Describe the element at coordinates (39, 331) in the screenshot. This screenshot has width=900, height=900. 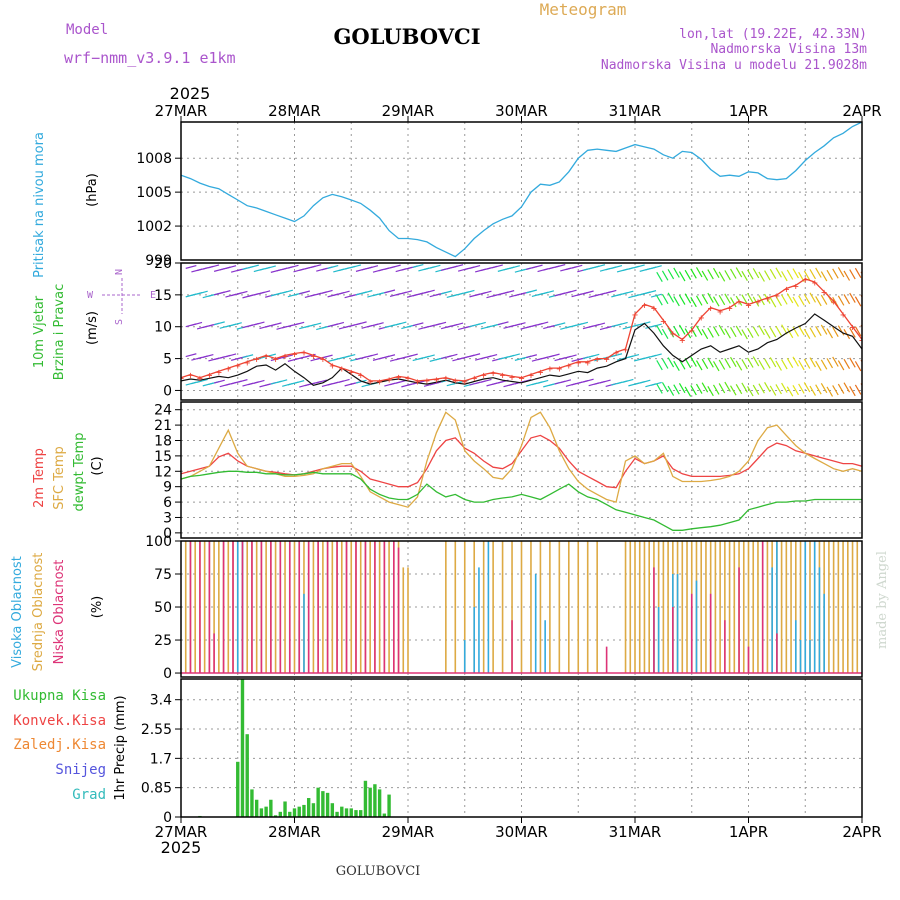
I see `wind-axis-title-1: 10m Vjetar` at that location.